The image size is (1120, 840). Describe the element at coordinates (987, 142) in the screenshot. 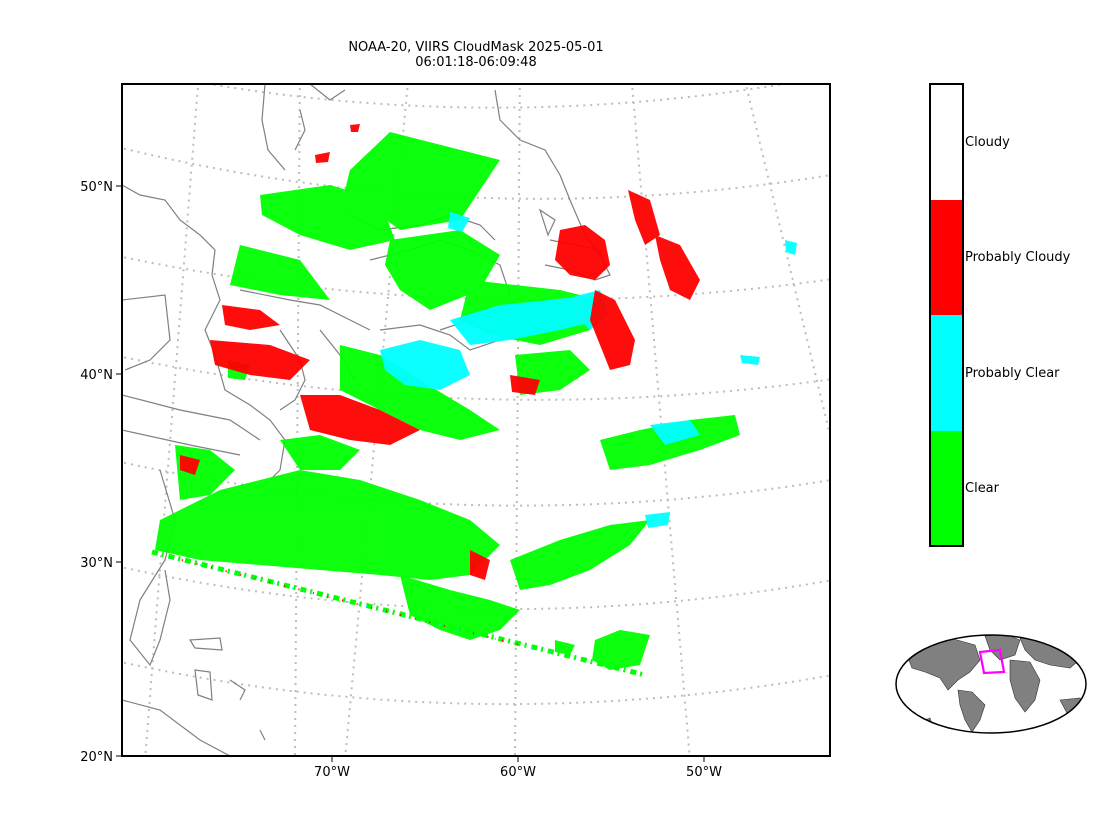

I see `colorbar-label: Cloudy` at that location.